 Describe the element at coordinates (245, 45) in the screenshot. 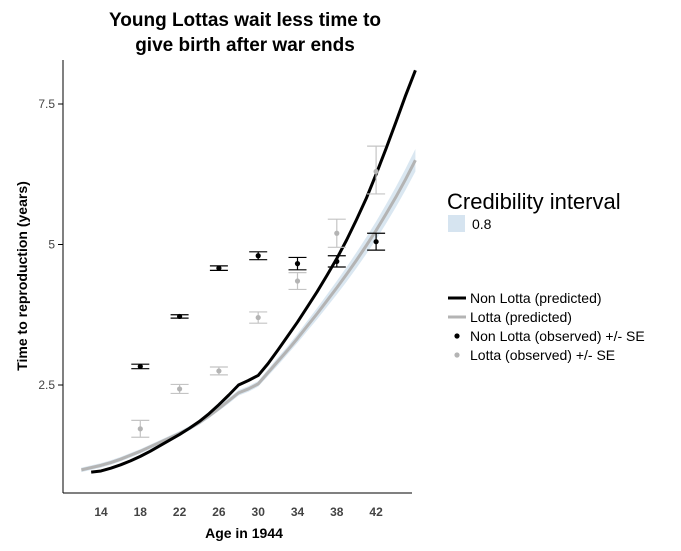

I see `chart-title-line-2: give birth after war ends` at that location.